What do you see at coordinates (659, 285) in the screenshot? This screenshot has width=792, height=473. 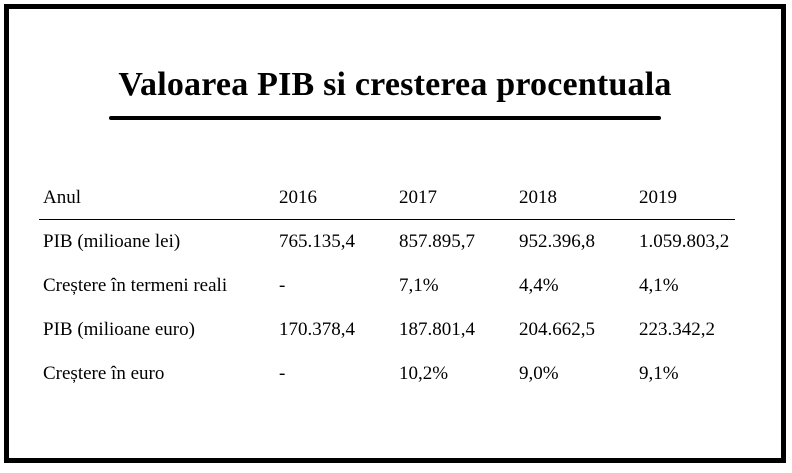 I see `table-cell: 4,1%` at bounding box center [659, 285].